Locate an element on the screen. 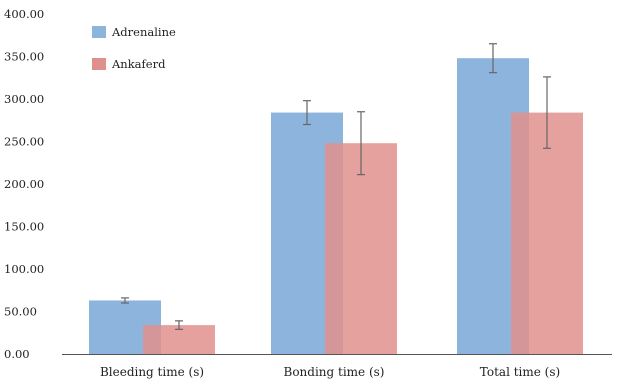 This screenshot has width=619, height=381. x-category-label: Total time (s) is located at coordinates (520, 372).